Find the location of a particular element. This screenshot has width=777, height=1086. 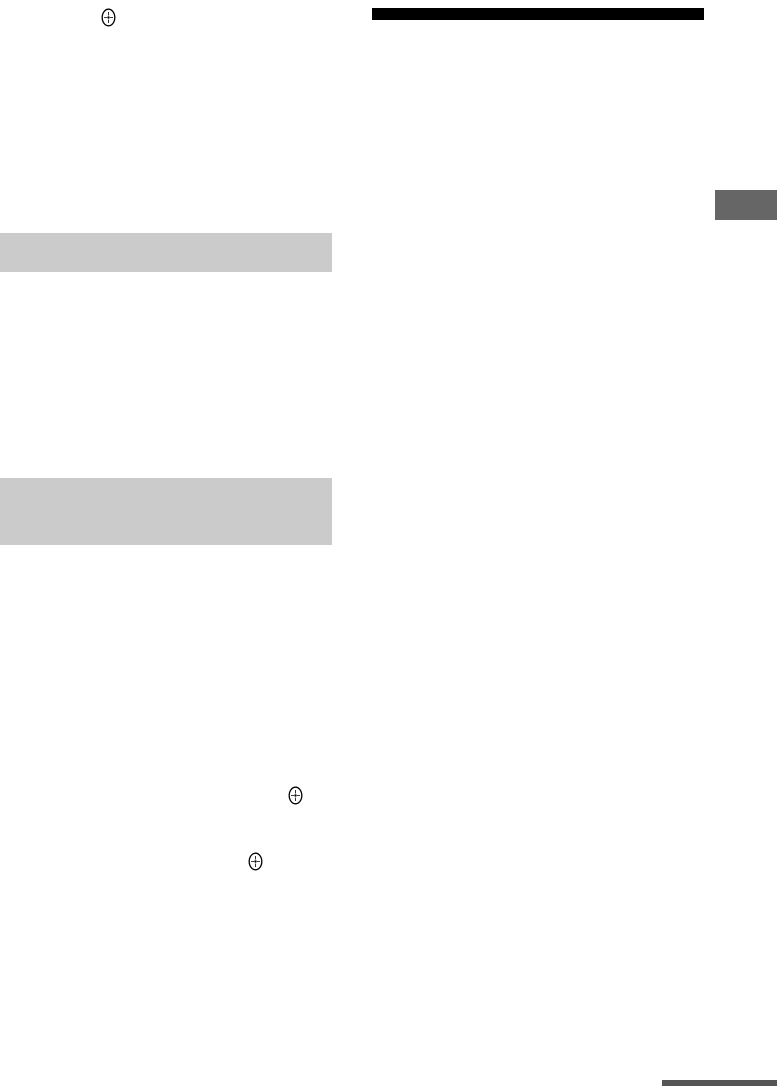

side-tab is located at coordinates (746, 205).